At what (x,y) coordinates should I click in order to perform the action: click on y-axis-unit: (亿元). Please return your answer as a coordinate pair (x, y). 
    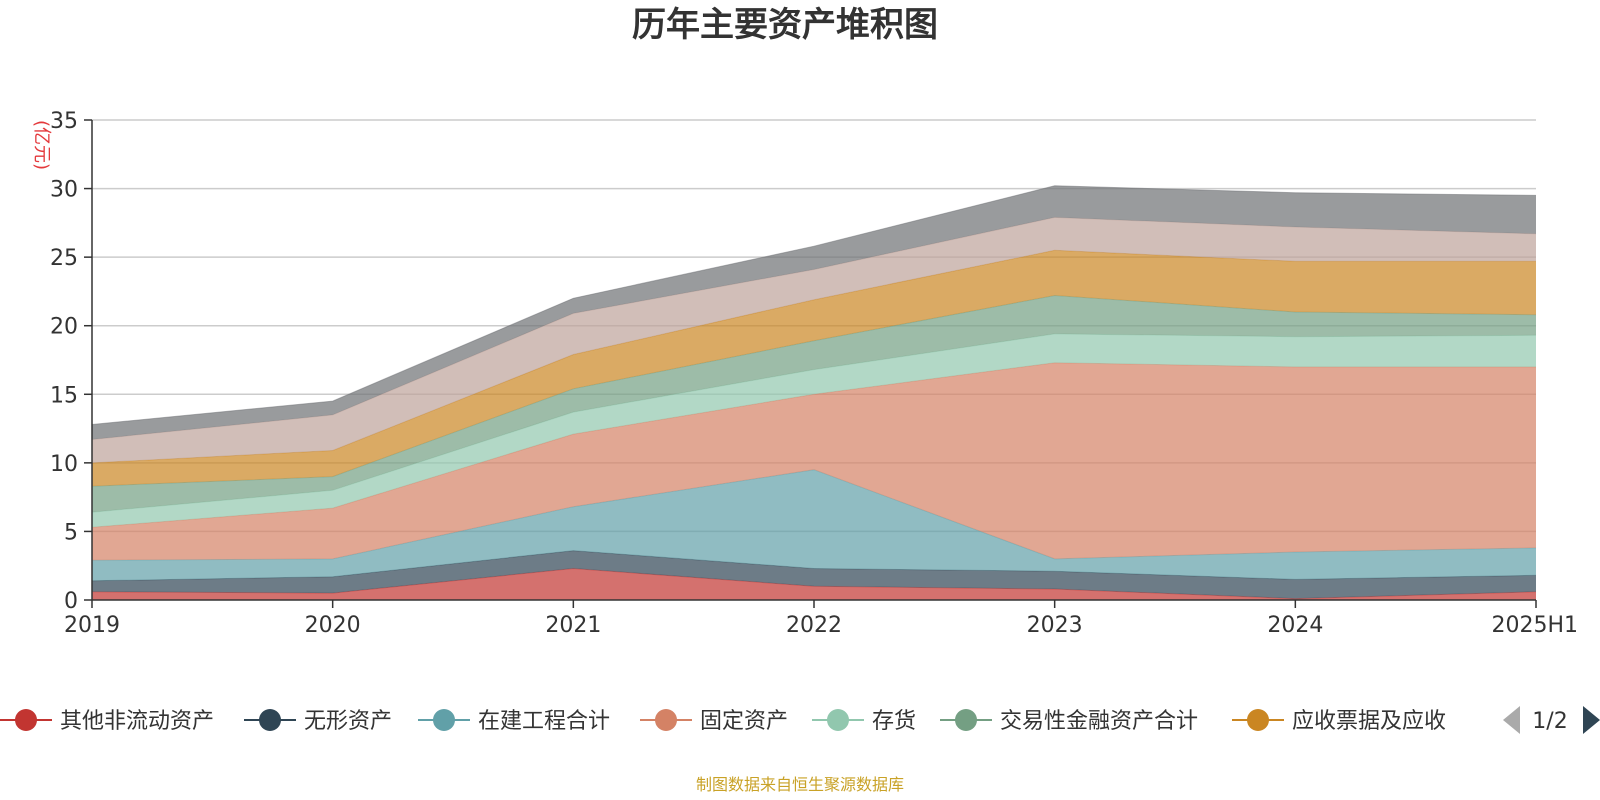
    Looking at the image, I should click on (41, 145).